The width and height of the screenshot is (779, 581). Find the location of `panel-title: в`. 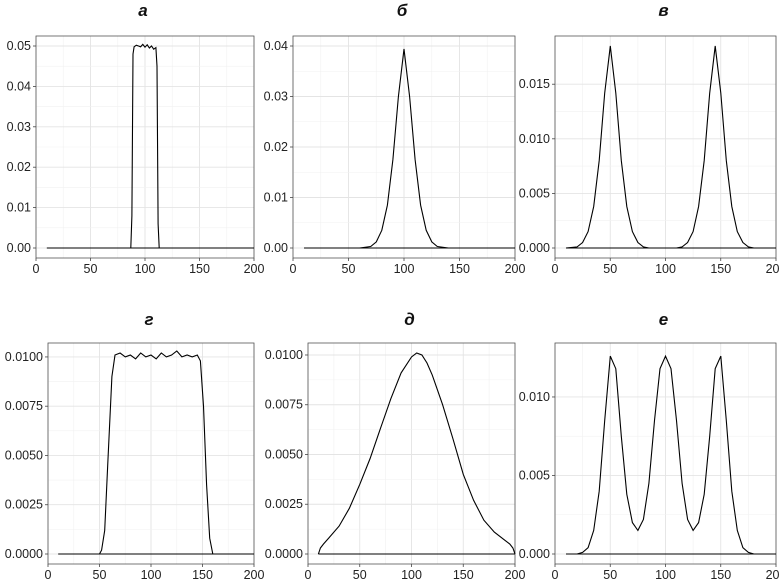

panel-title: в is located at coordinates (663, 10).